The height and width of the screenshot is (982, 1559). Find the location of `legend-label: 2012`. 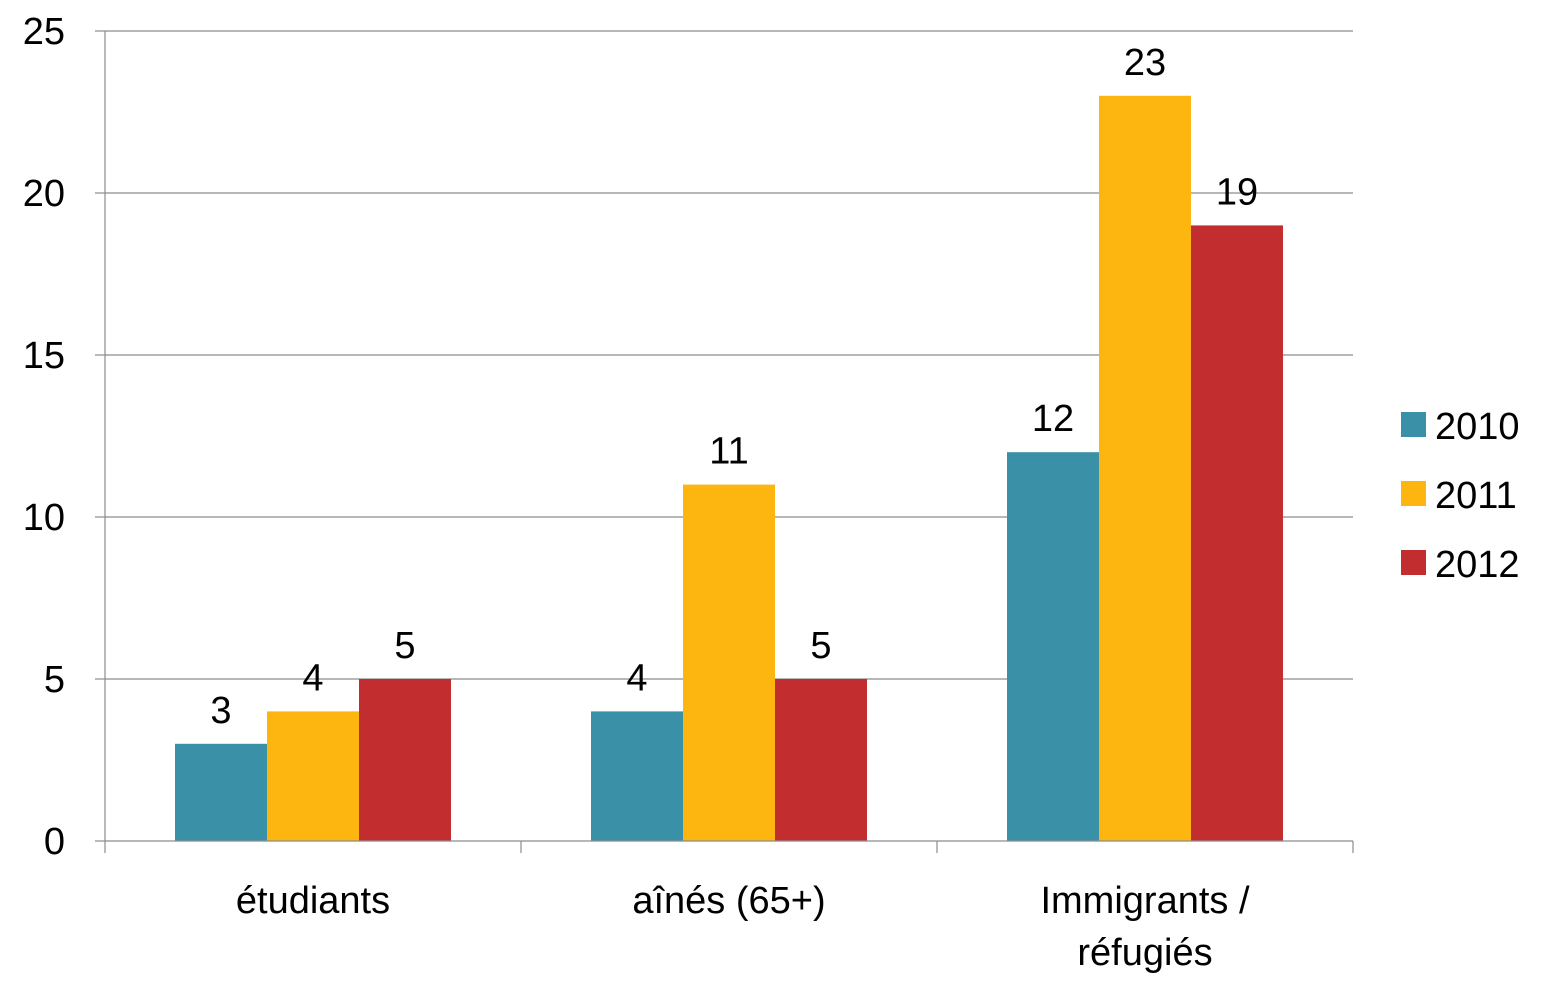

legend-label: 2012 is located at coordinates (1477, 565).